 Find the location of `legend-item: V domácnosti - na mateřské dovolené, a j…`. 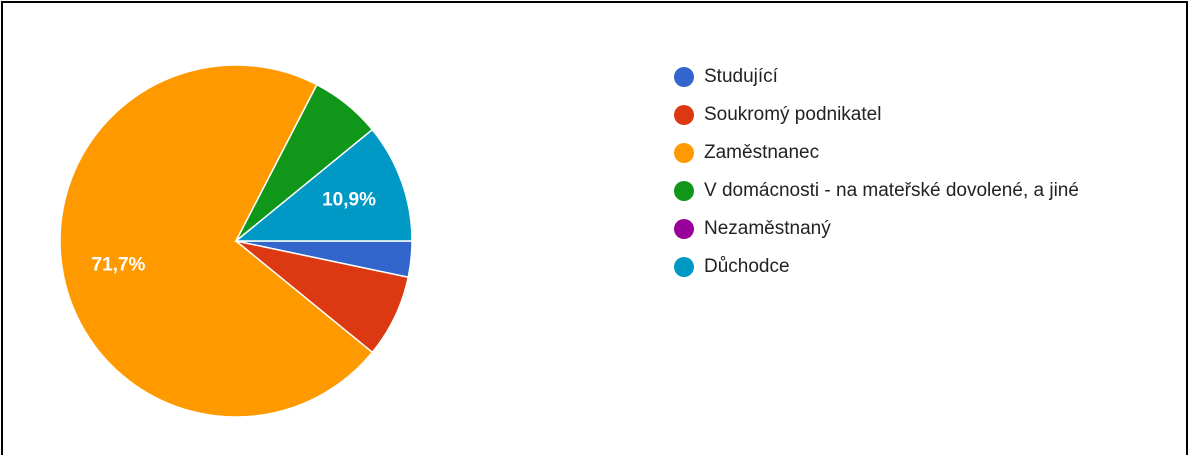

legend-item: V domácnosti - na mateřské dovolené, a j… is located at coordinates (907, 191).